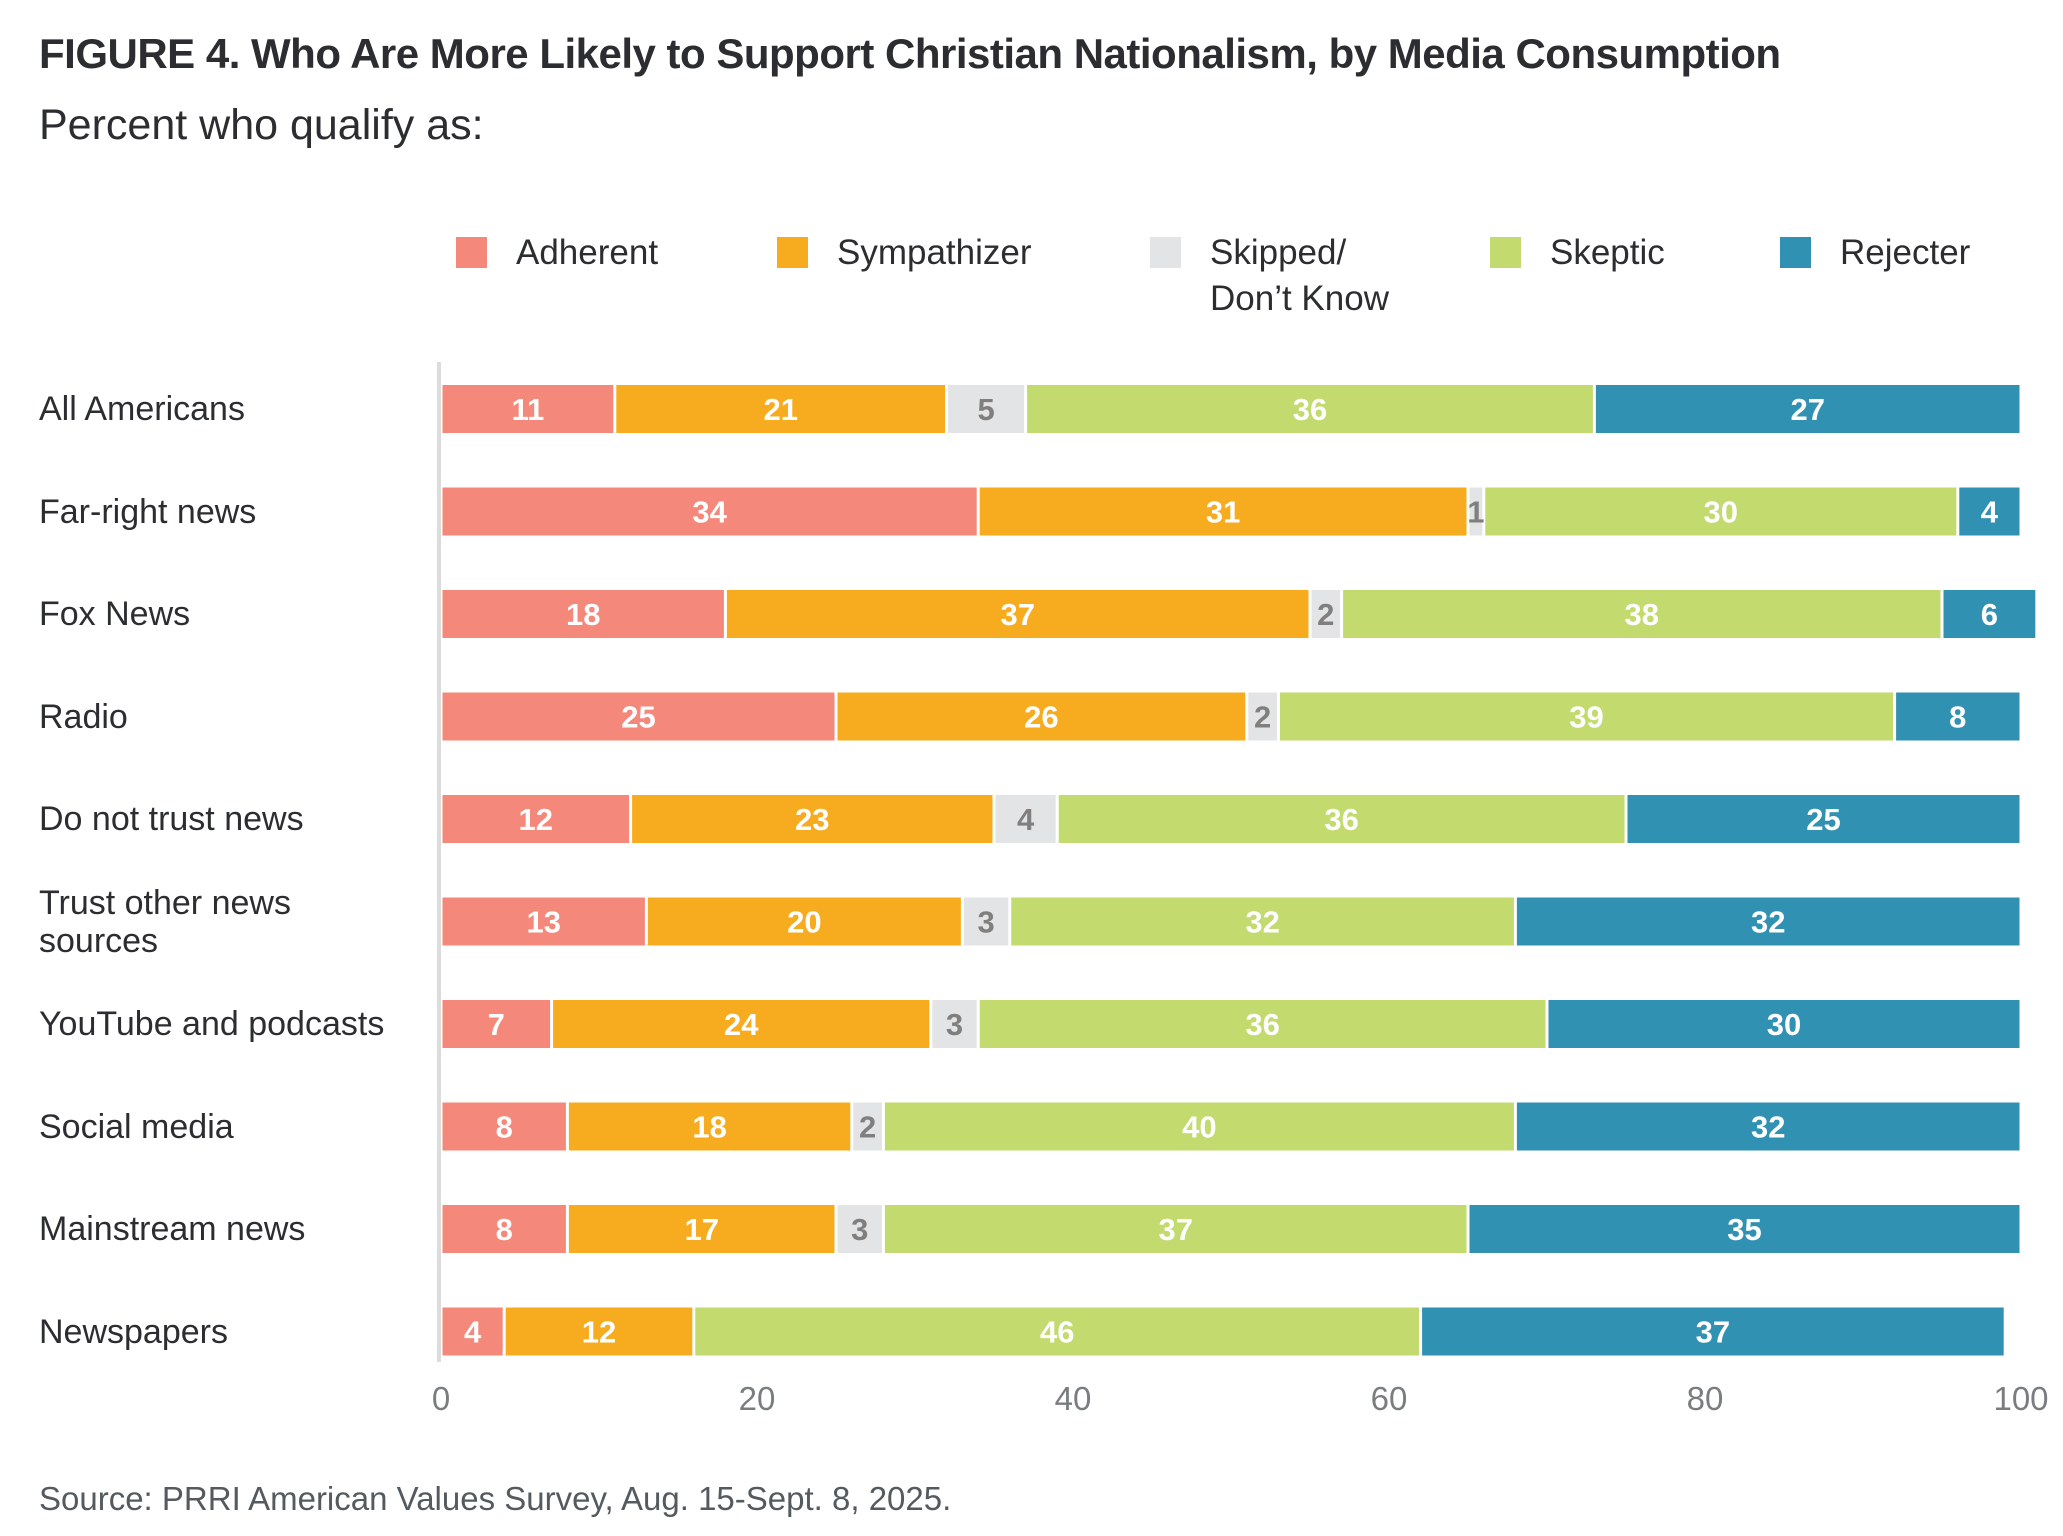 The width and height of the screenshot is (2063, 1536). I want to click on data-label-skipped-don-t-know: 5, so click(985, 409).